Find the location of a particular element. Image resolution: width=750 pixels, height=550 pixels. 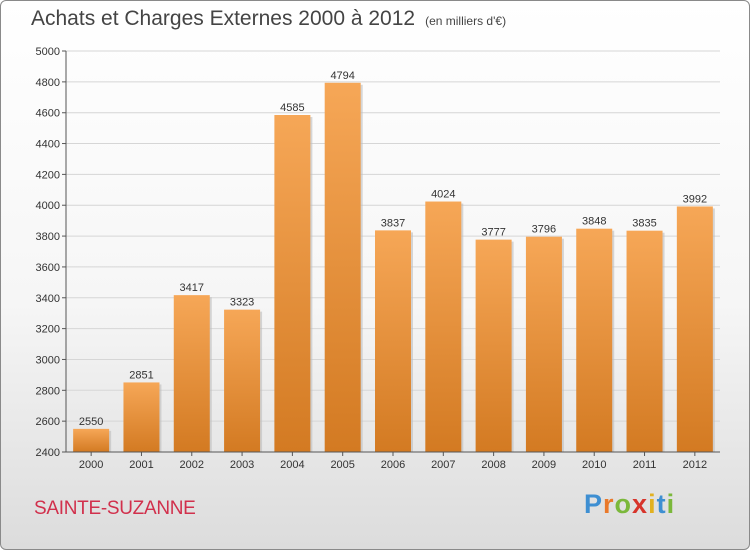

data-label: 2851 is located at coordinates (141, 375).